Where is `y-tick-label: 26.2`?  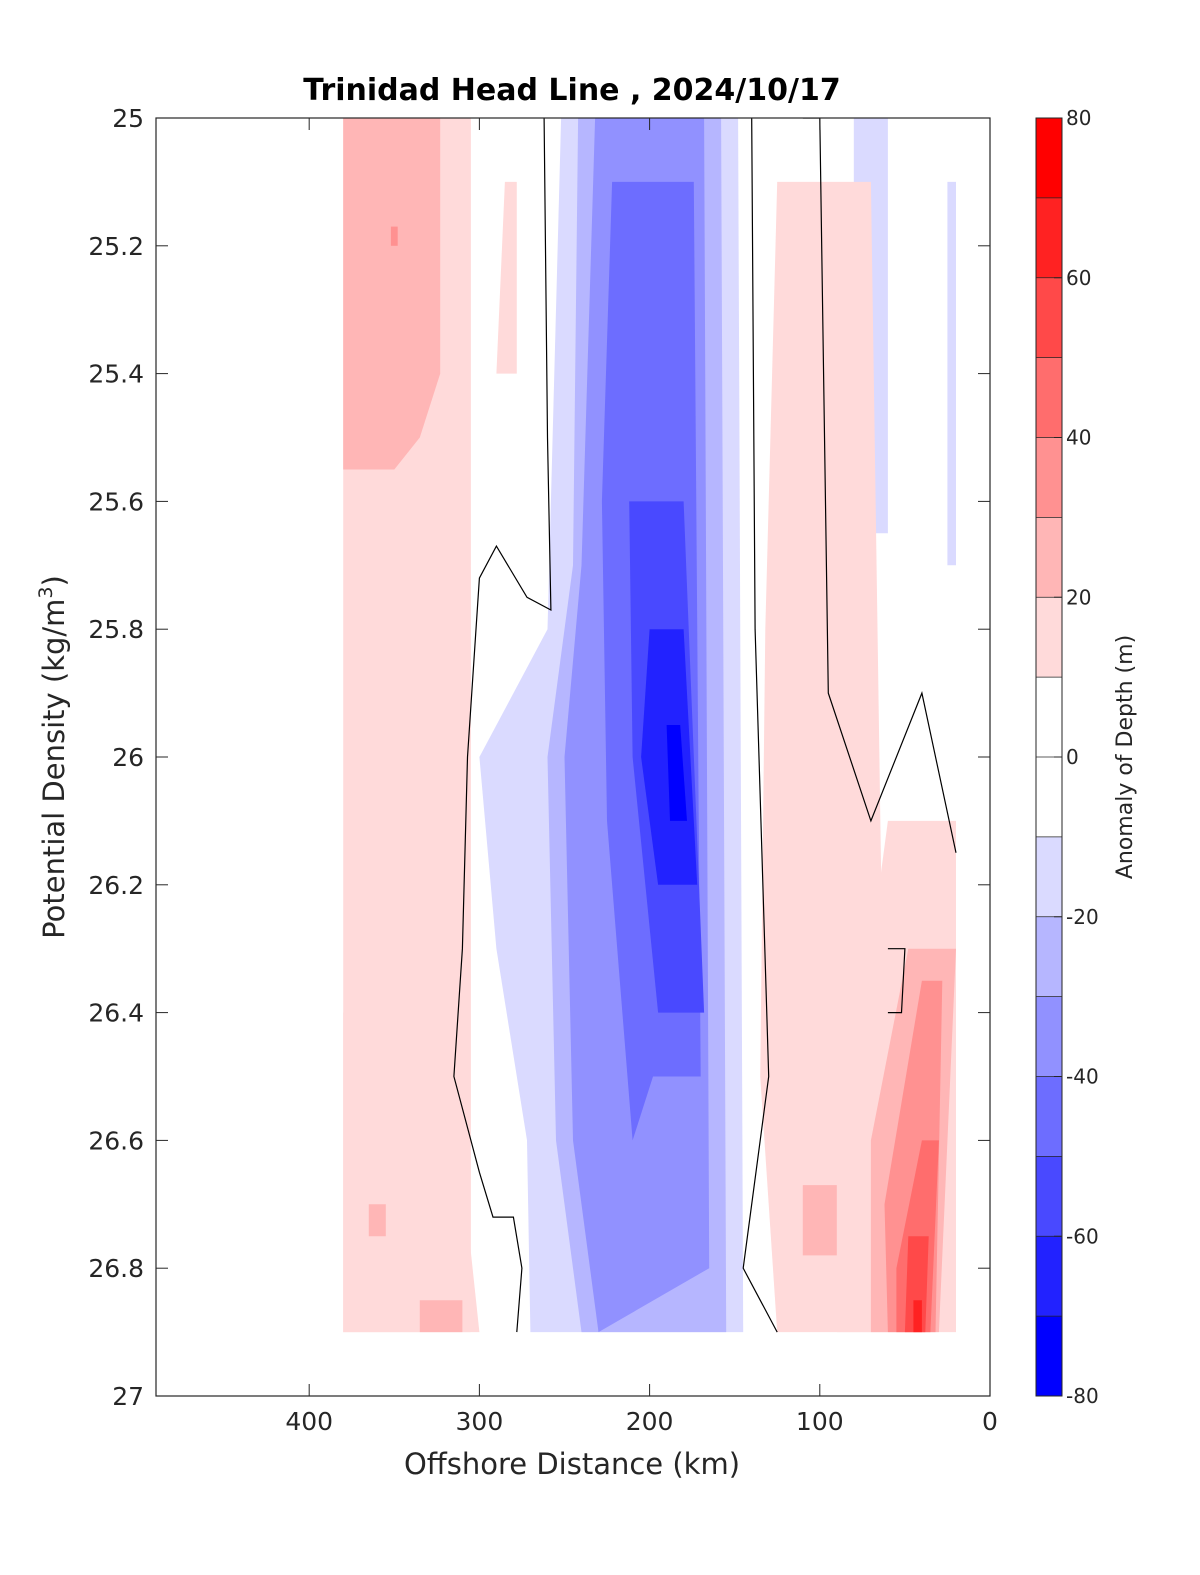
y-tick-label: 26.2 is located at coordinates (116, 885).